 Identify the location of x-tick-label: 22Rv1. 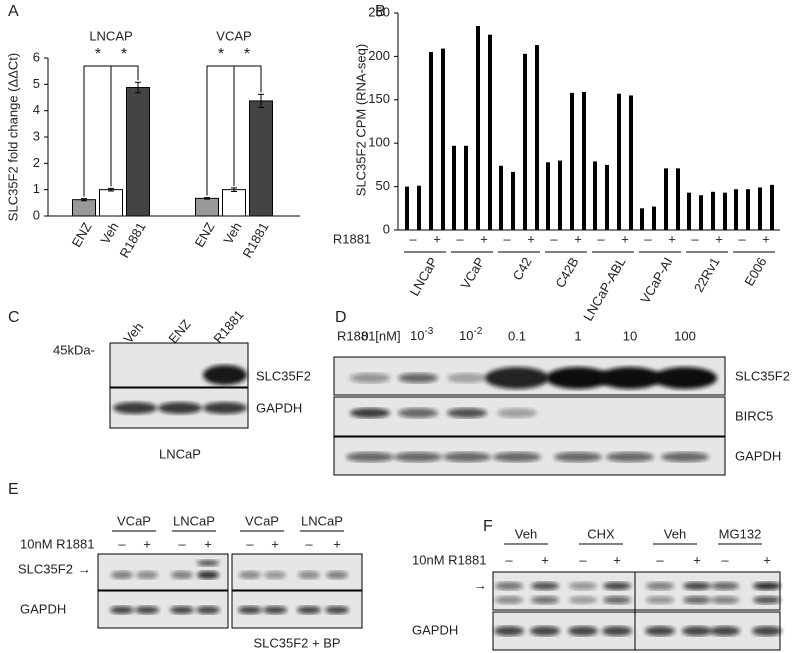
(707, 275).